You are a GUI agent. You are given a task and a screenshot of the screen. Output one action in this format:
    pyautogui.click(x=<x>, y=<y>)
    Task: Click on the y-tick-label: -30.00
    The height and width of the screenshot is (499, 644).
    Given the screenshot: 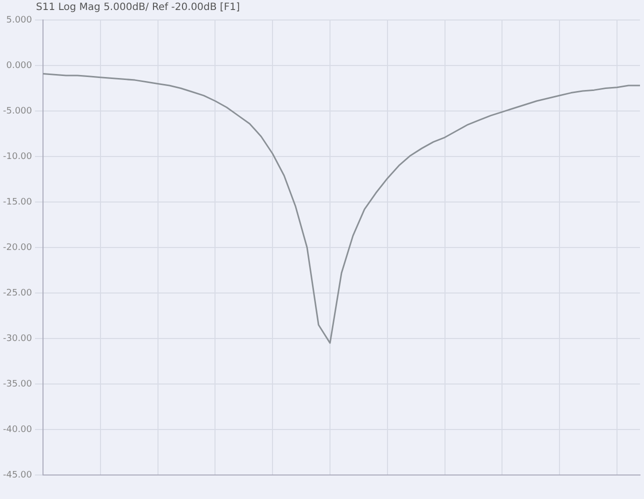 What is the action you would take?
    pyautogui.click(x=17, y=339)
    